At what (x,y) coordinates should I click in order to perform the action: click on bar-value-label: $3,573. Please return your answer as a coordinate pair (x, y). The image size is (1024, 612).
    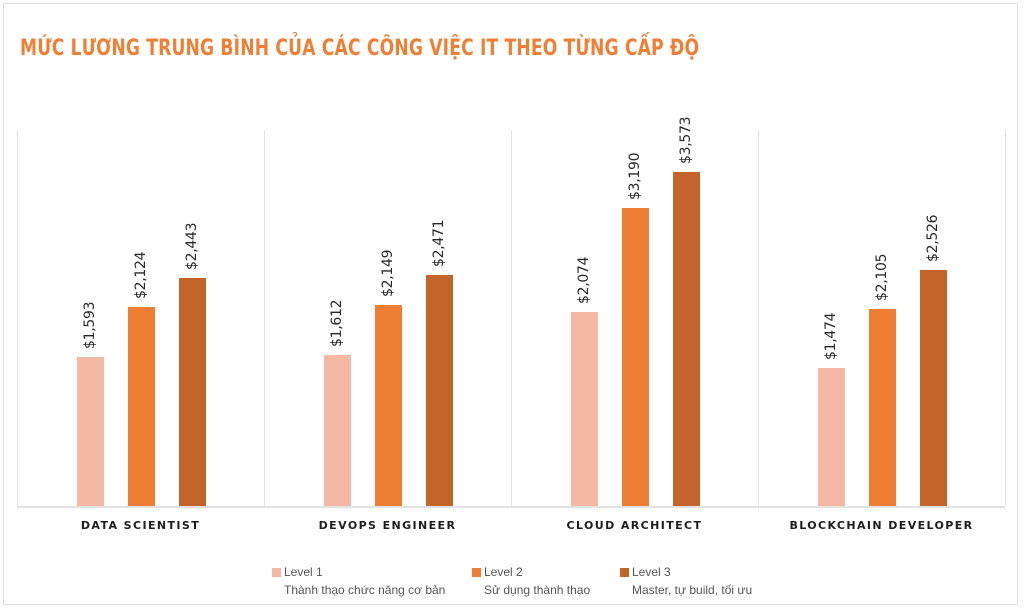
    Looking at the image, I should click on (686, 140).